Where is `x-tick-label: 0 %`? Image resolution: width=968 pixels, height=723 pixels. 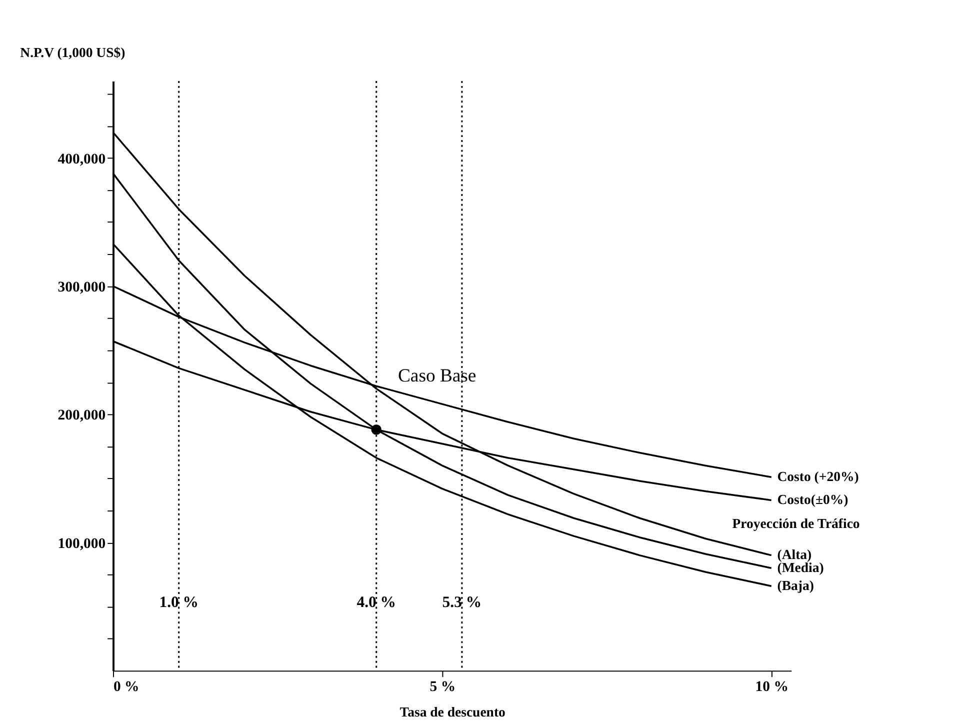 x-tick-label: 0 % is located at coordinates (127, 686).